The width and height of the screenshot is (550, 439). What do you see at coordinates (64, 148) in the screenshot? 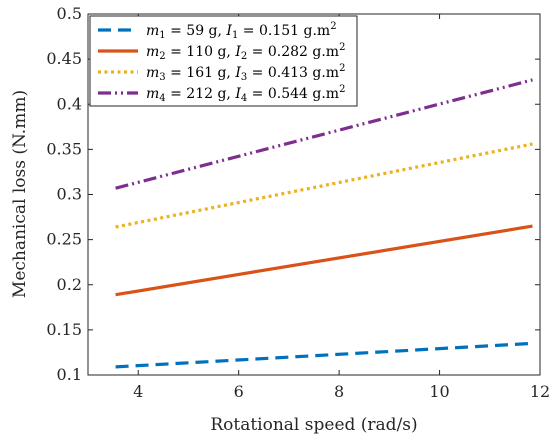
I see `y-tick-label: 0.35` at bounding box center [64, 148].